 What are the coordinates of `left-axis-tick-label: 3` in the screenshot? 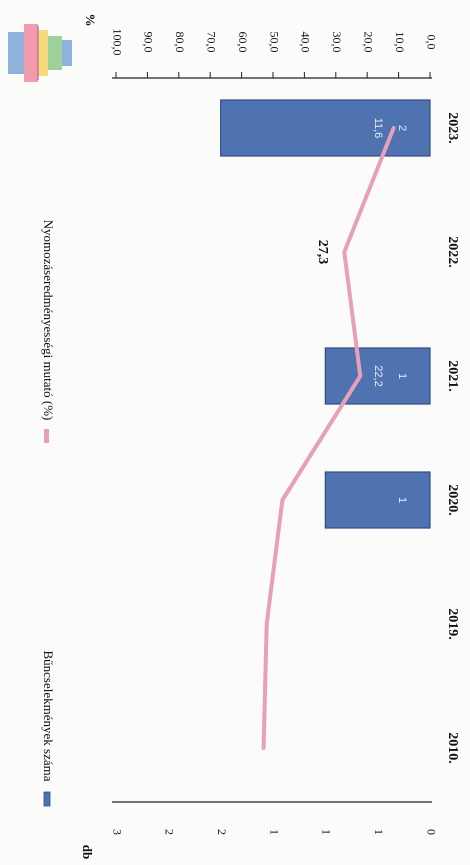 It's located at (117, 832).